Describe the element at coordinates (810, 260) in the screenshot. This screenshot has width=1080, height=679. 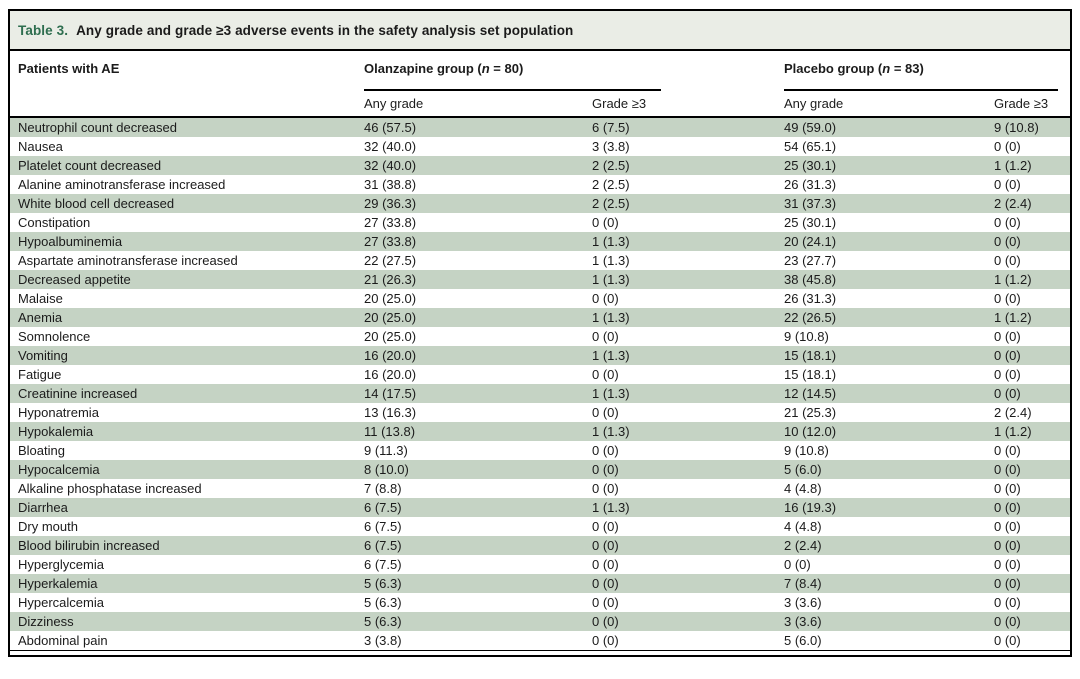
I see `value-cell: 23 (27.7)` at that location.